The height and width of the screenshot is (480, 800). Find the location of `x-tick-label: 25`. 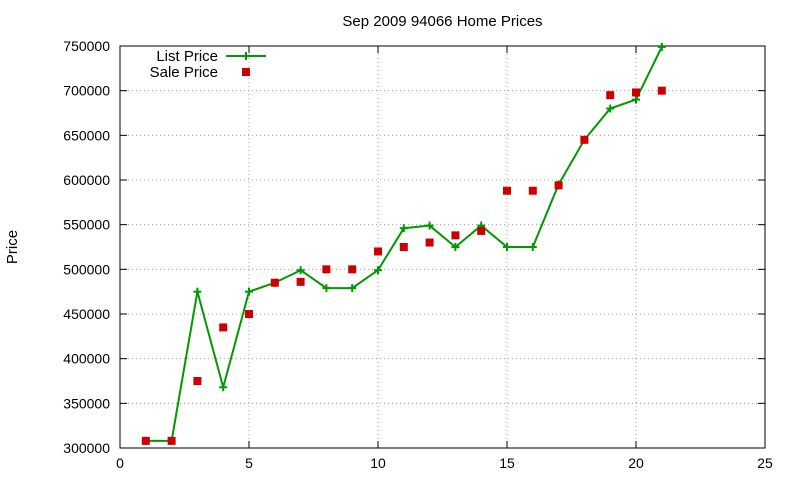

x-tick-label: 25 is located at coordinates (765, 463).